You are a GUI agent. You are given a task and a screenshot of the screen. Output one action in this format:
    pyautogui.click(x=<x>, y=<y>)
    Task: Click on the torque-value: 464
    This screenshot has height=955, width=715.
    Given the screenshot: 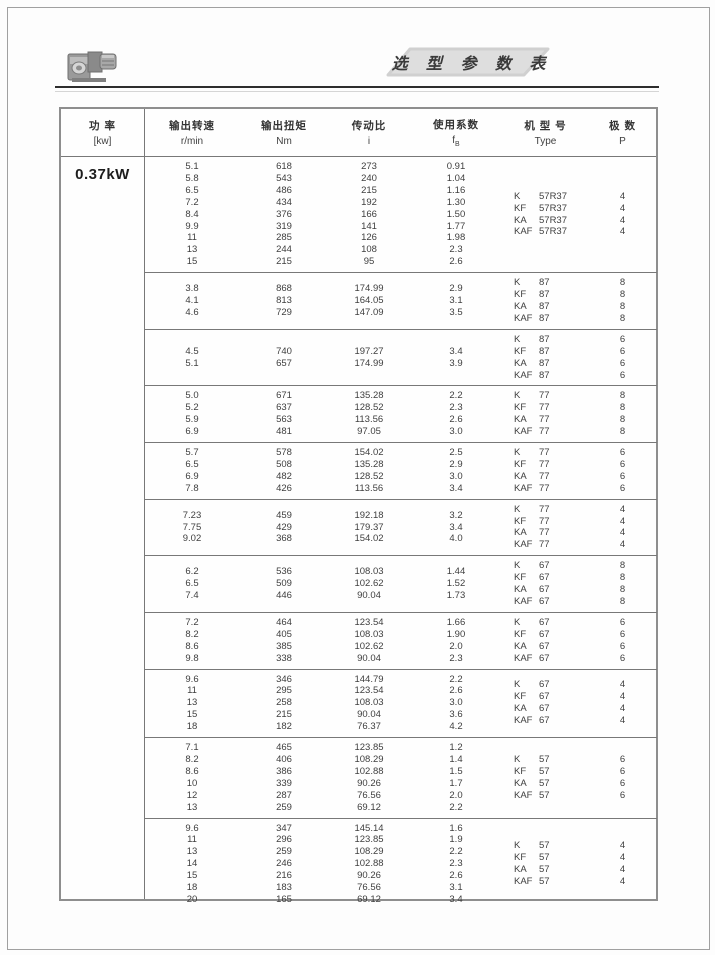 What is the action you would take?
    pyautogui.click(x=284, y=622)
    